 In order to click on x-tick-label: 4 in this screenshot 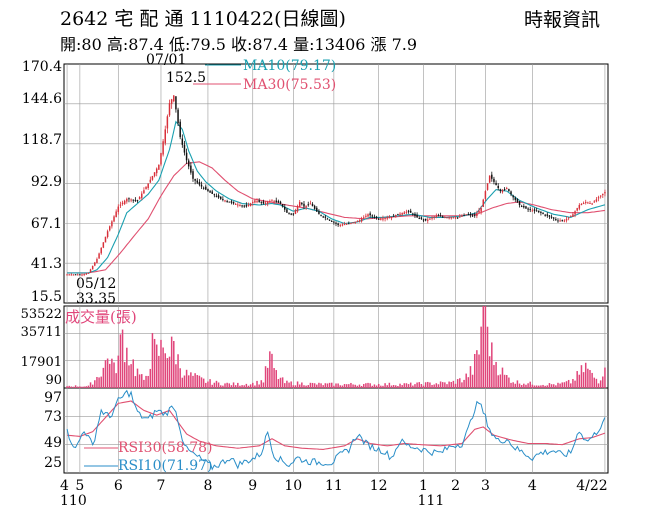, I will do `click(64, 486)`.